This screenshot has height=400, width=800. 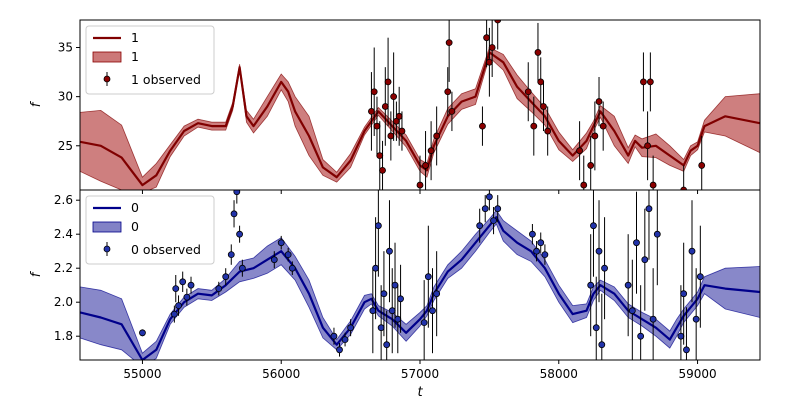 What do you see at coordinates (107, 79) in the screenshot?
I see `top-legend-marker-swatch` at bounding box center [107, 79].